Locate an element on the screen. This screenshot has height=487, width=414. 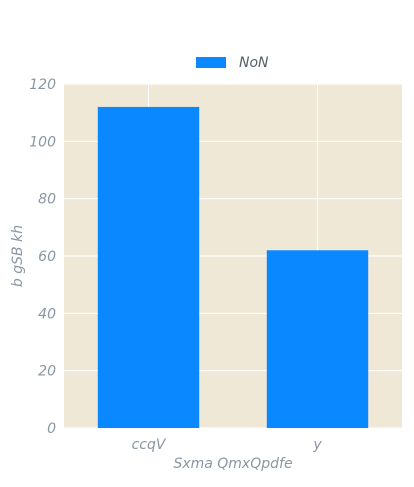
y-tick-label-2: 40 is located at coordinates (47, 314).